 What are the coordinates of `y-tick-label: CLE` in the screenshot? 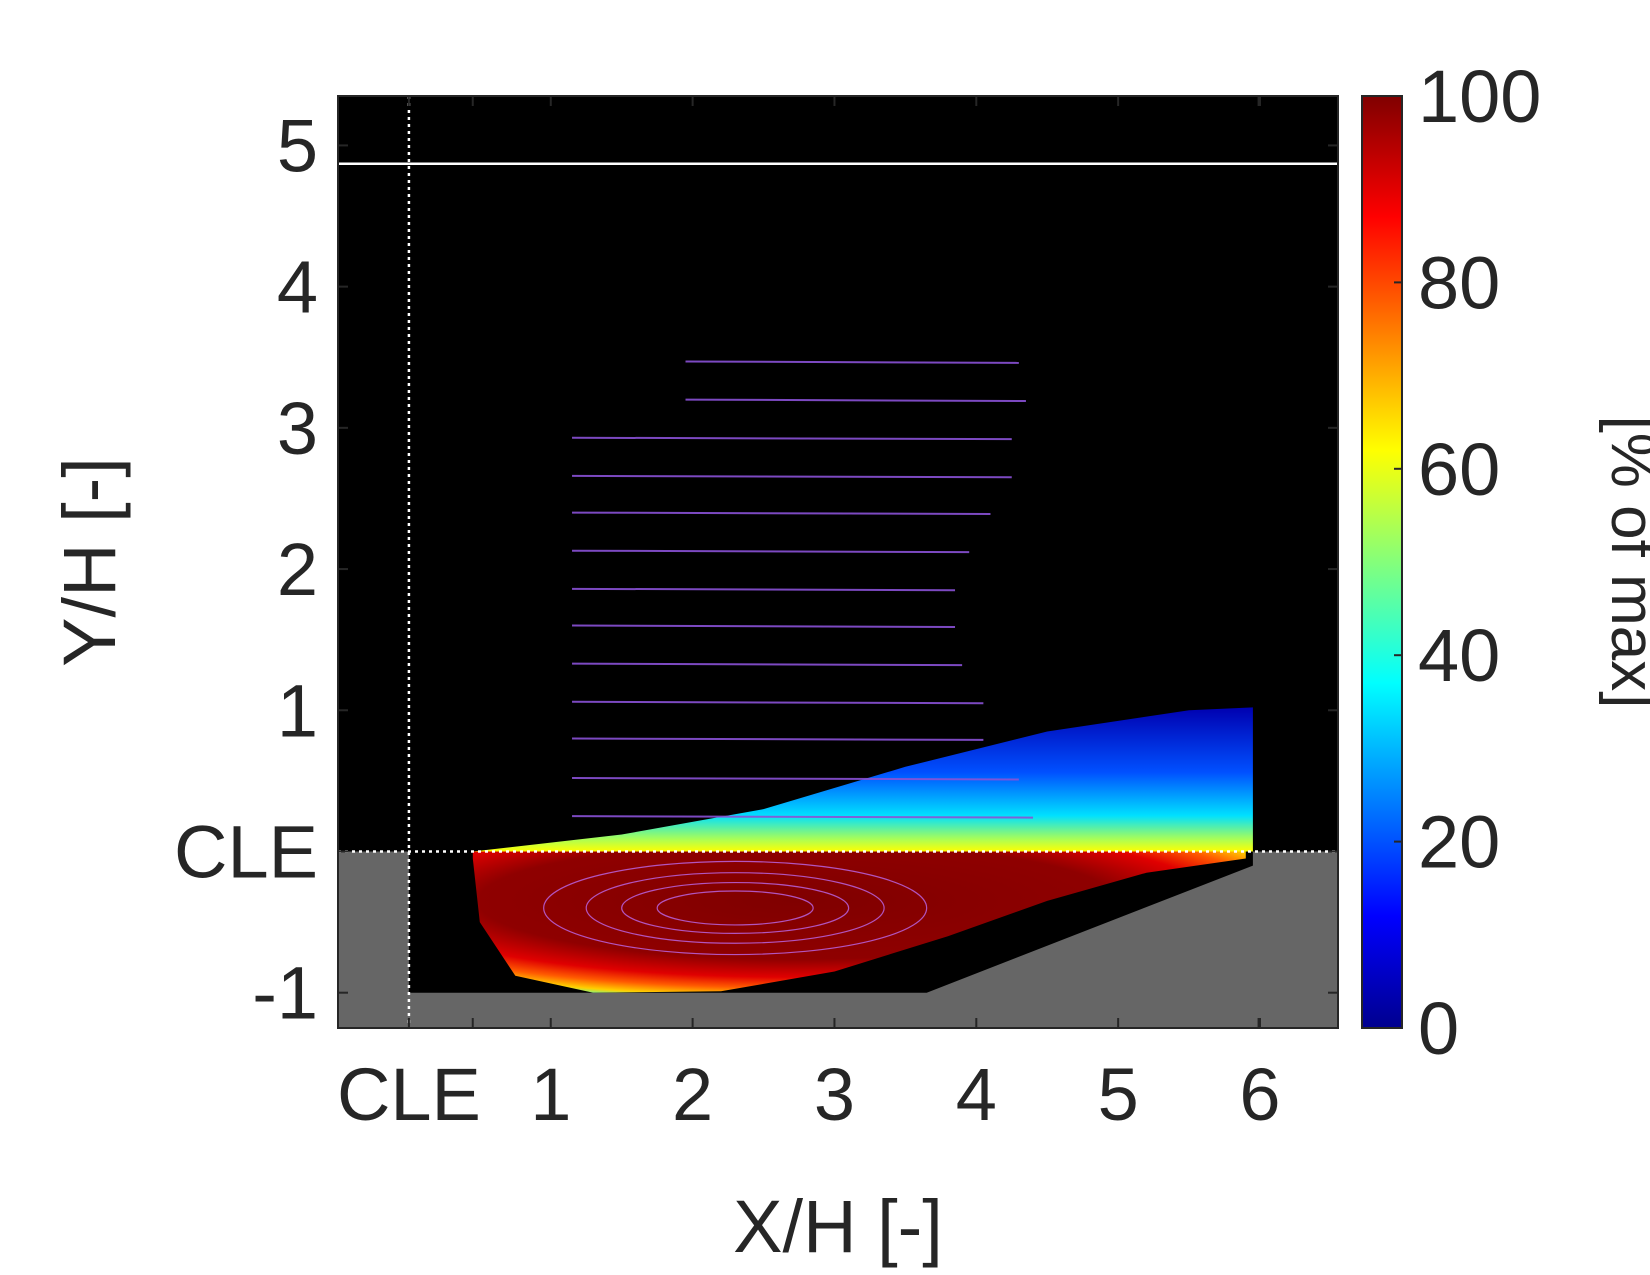 It's located at (246, 851).